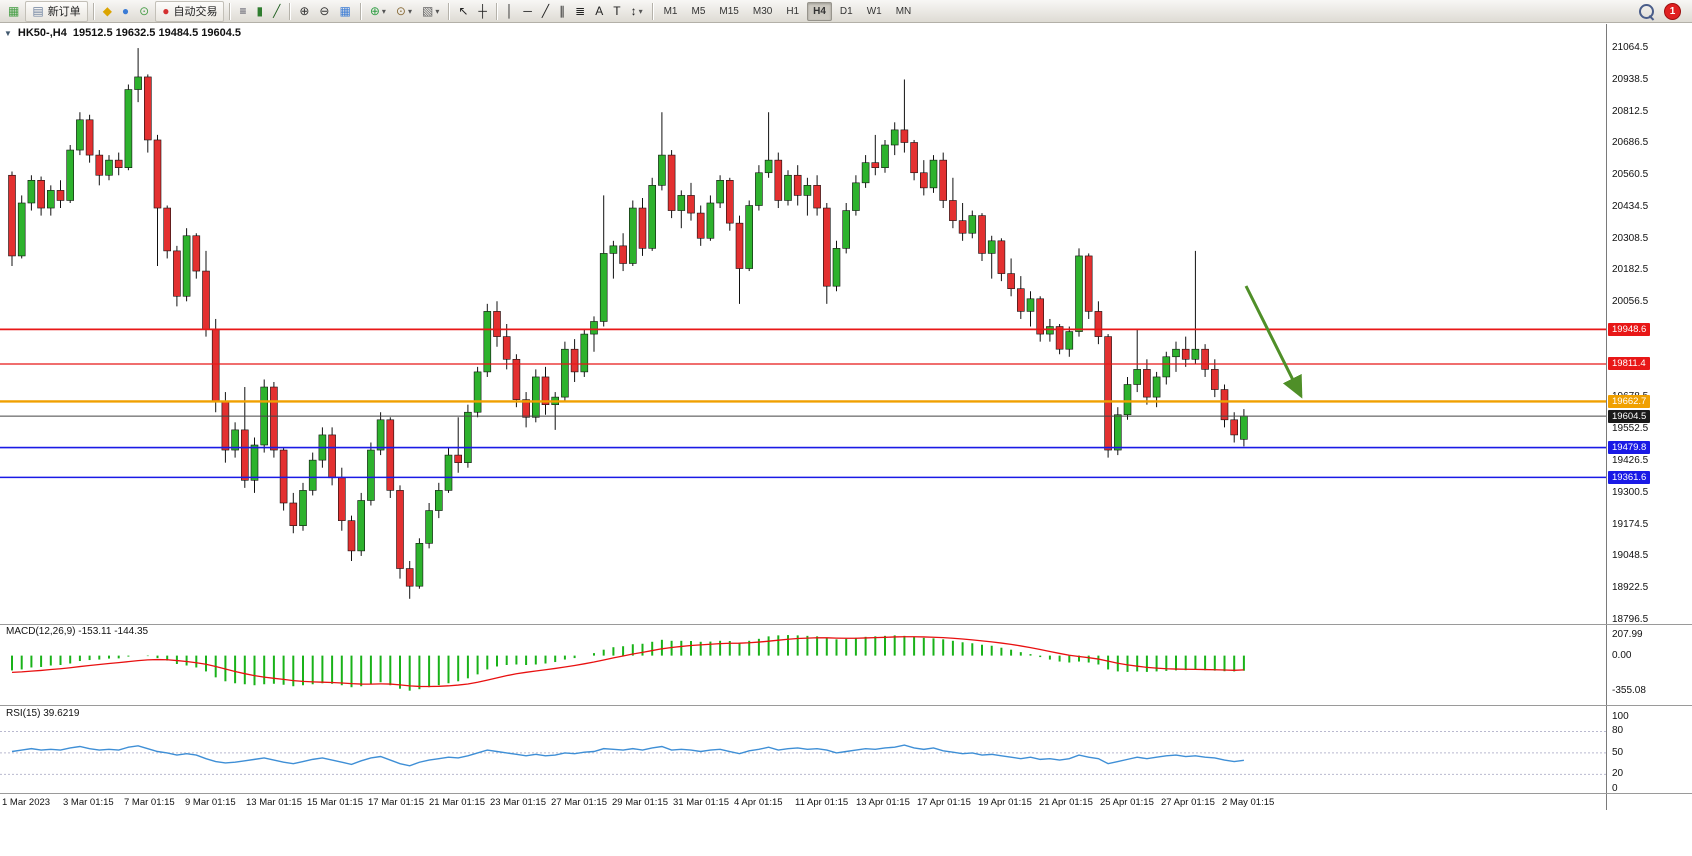 This screenshot has height=856, width=1692. What do you see at coordinates (404, 11) in the screenshot?
I see `periods-button: ⊙ ▾` at bounding box center [404, 11].